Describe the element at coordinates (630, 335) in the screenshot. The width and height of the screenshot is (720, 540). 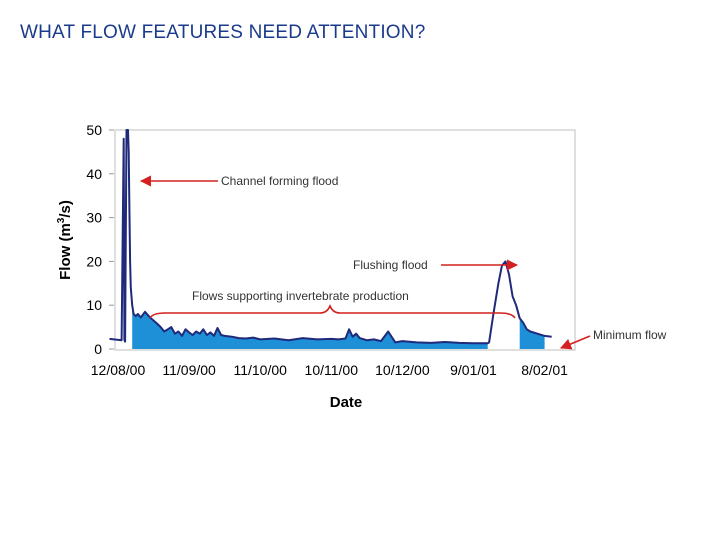
I see `minimum-flow-label: Minimum flow` at that location.